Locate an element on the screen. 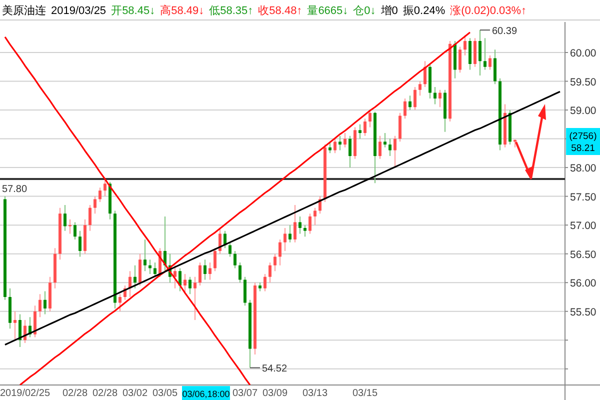 This screenshot has width=600, height=400. x-tick-label: 03/09 is located at coordinates (275, 393).